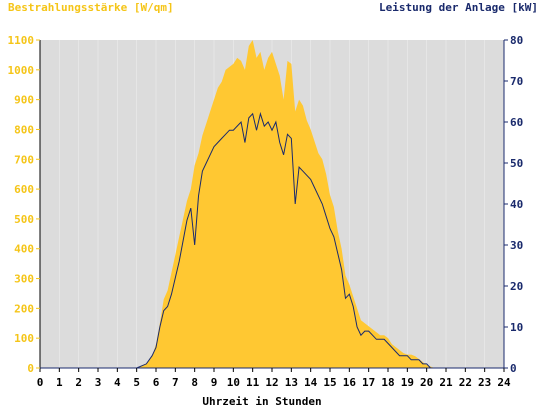 Image resolution: width=544 pixels, height=408 pixels. Describe the element at coordinates (291, 382) in the screenshot. I see `x-tick-label: 13` at that location.